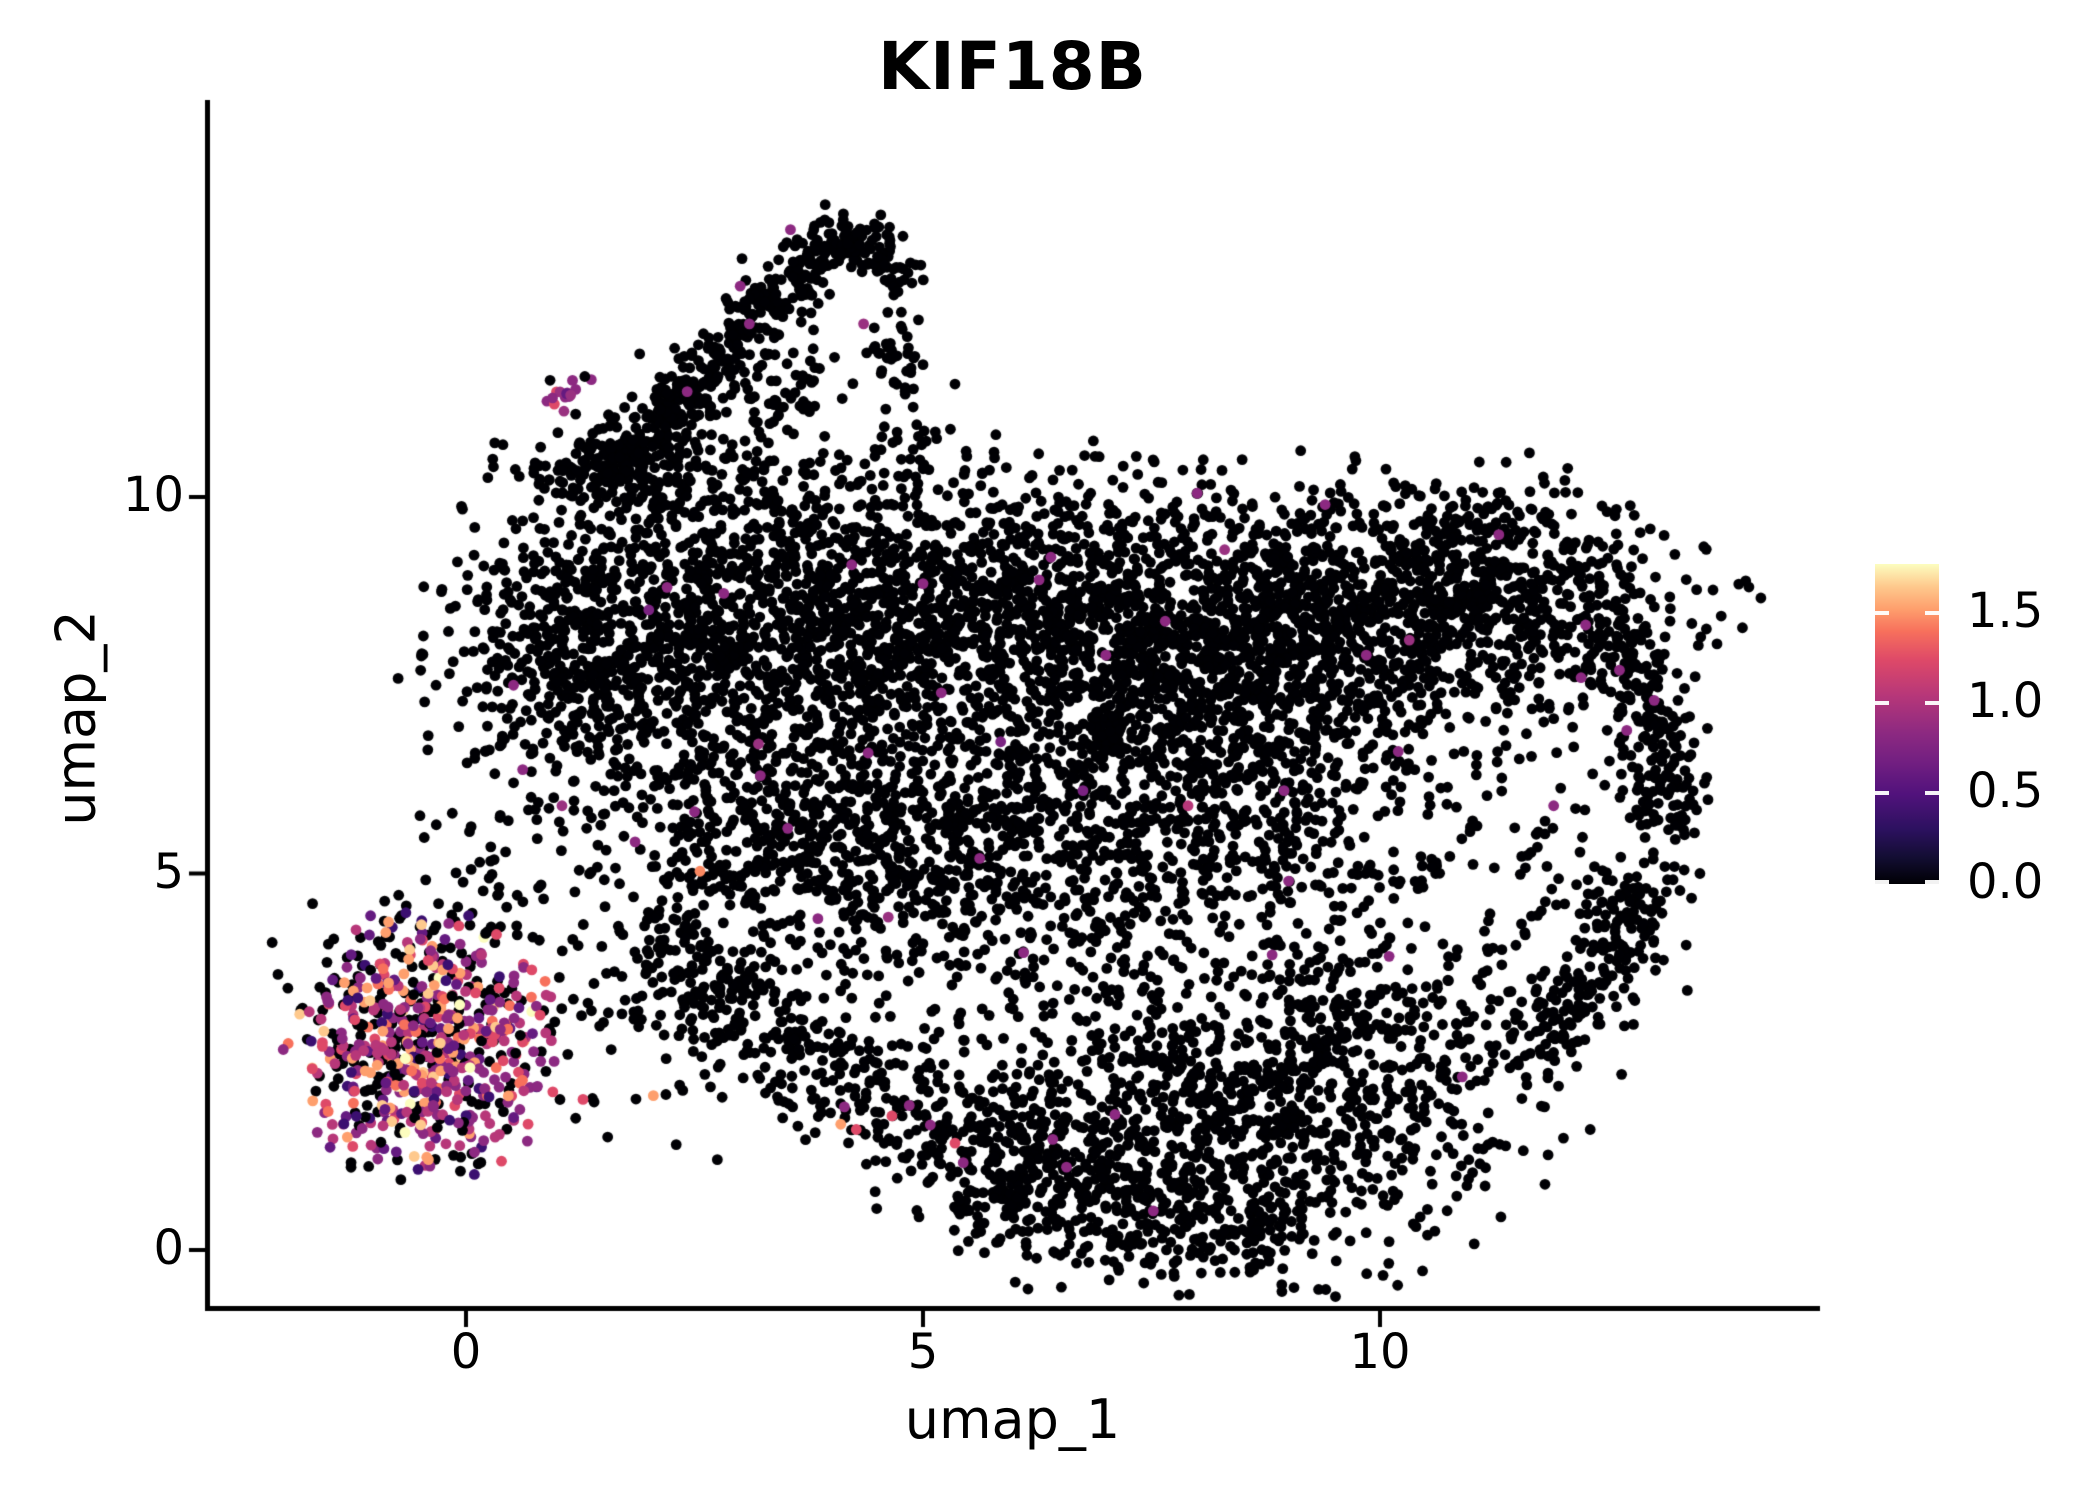 This screenshot has width=2100, height=1500. Describe the element at coordinates (1932, 612) in the screenshot. I see `colorbar-tick-mark-0-right` at that location.